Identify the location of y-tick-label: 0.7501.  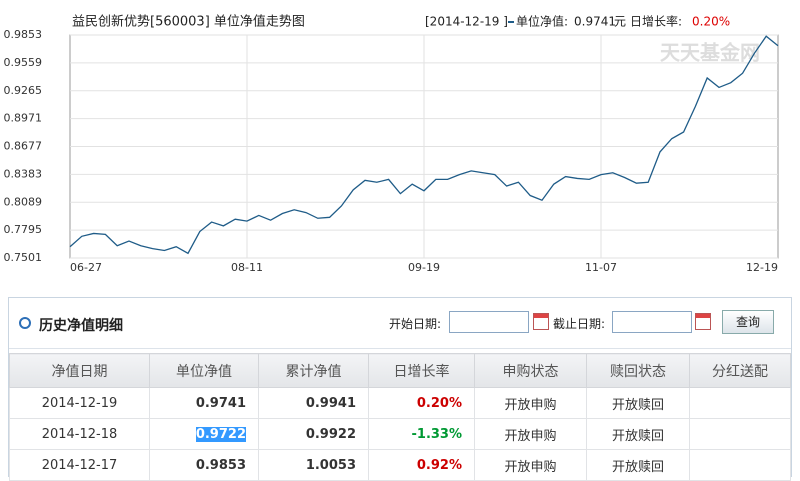
(23, 257).